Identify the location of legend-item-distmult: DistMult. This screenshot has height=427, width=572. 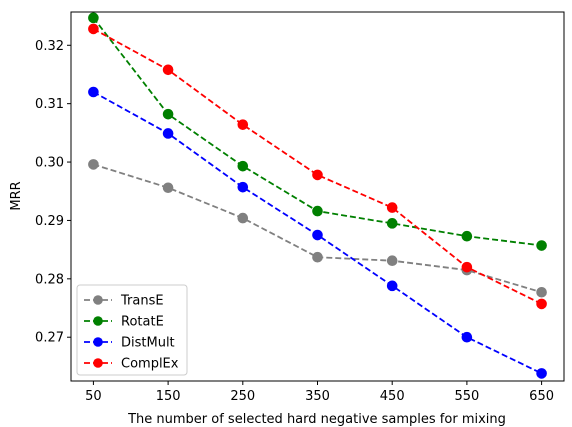
(129, 343).